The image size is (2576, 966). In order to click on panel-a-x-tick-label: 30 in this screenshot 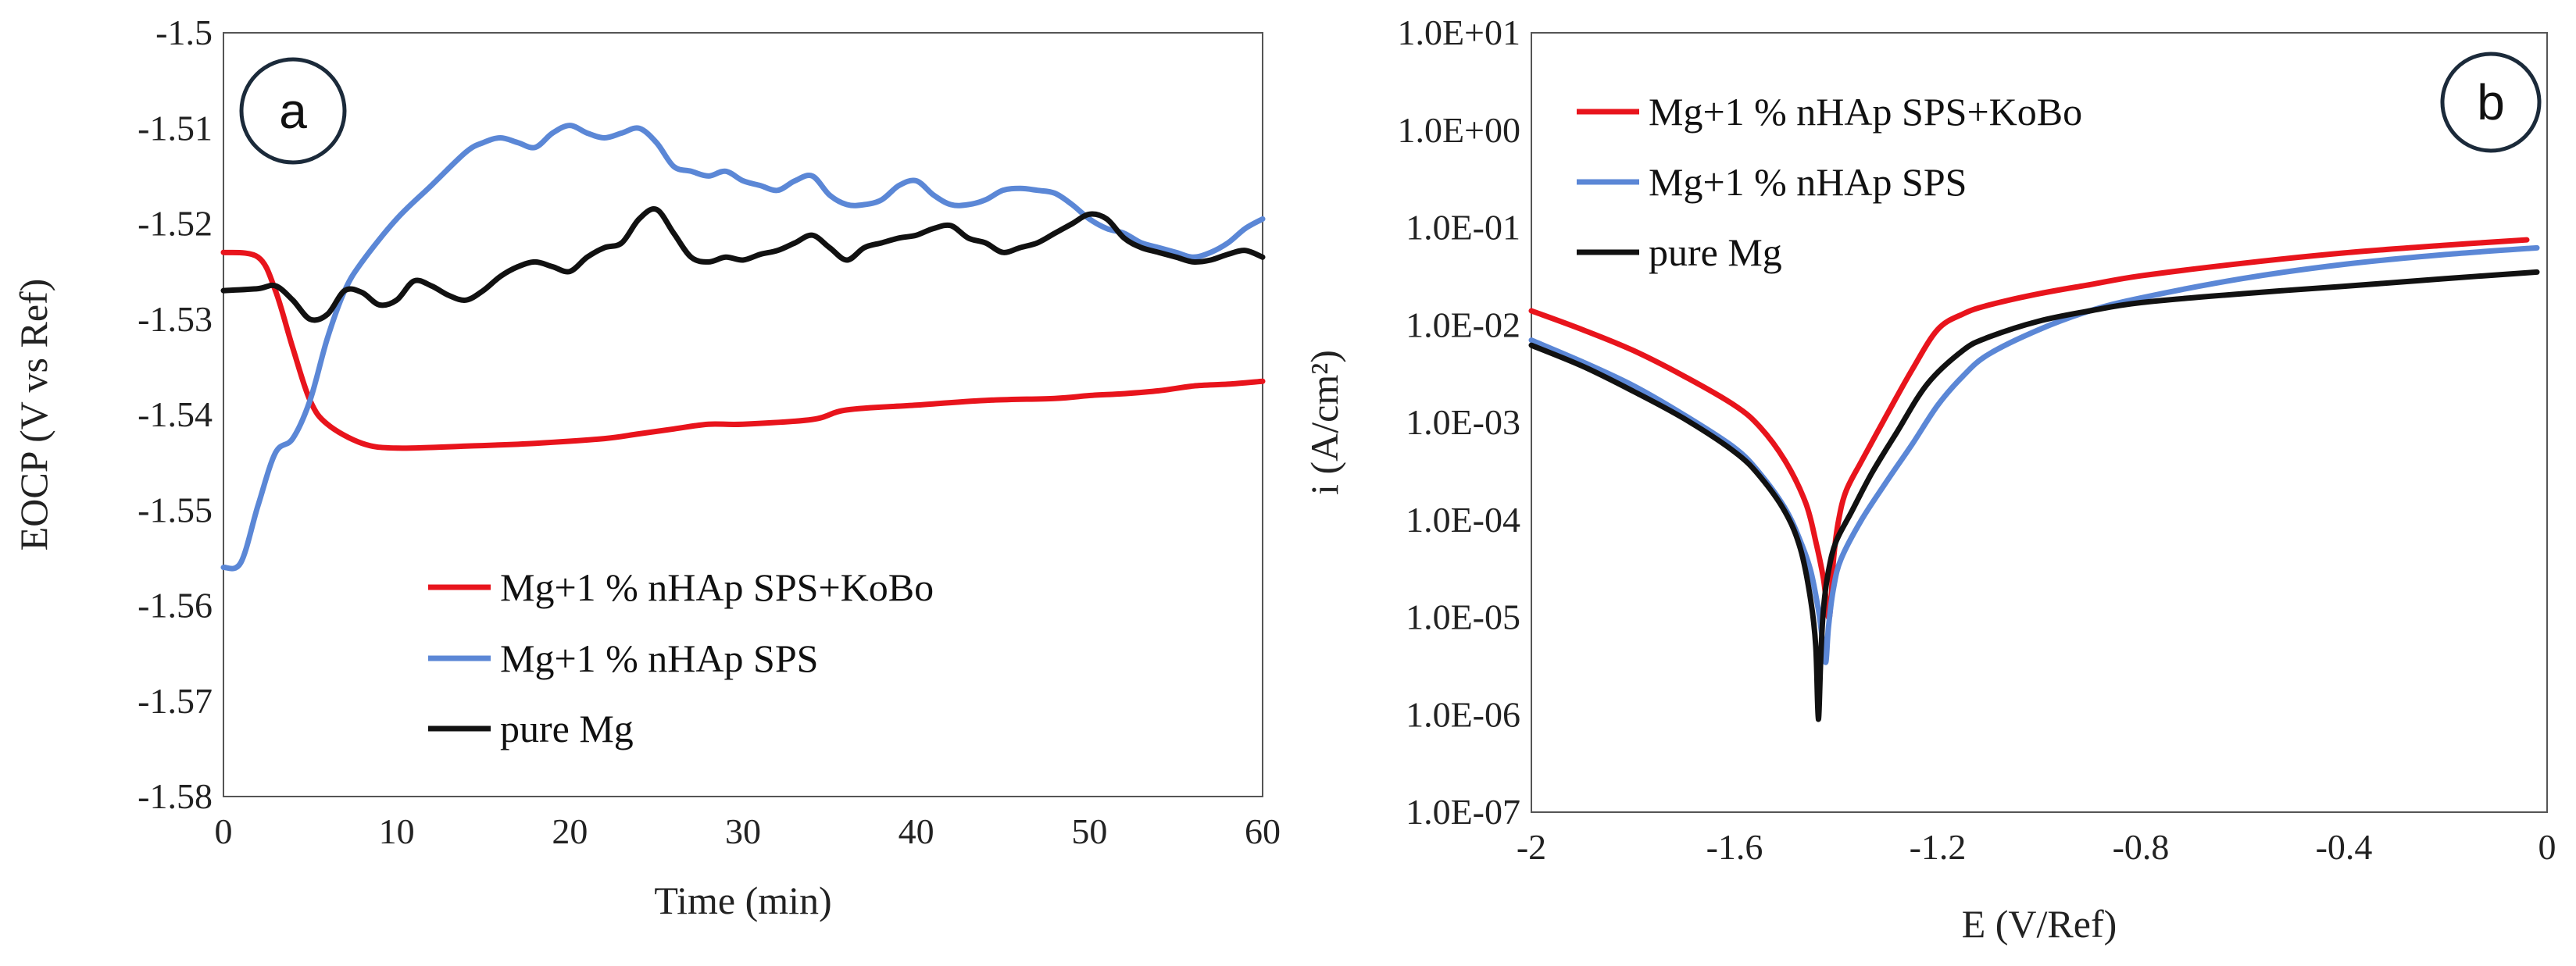, I will do `click(743, 831)`.